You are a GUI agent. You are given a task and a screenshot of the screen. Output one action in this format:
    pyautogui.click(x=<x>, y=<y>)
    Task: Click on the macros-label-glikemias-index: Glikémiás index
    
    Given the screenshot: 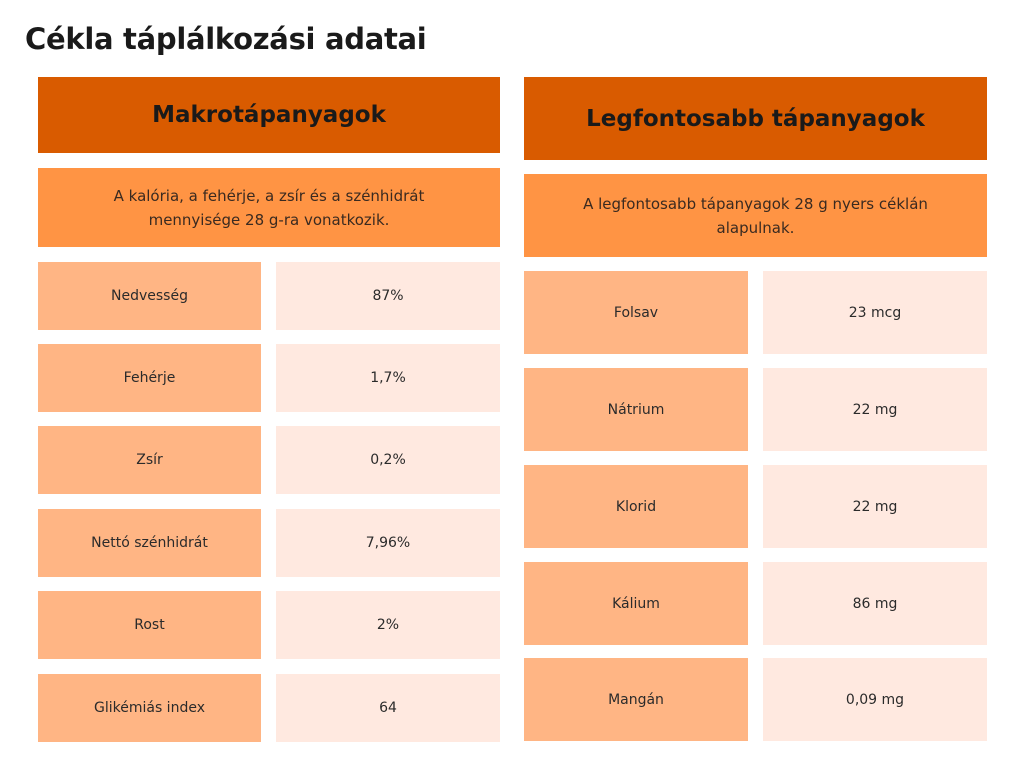 What is the action you would take?
    pyautogui.click(x=149, y=708)
    